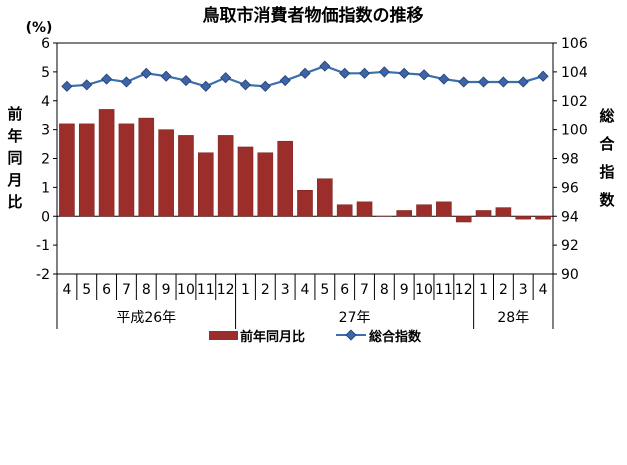 Image resolution: width=627 pixels, height=465 pixels. Describe the element at coordinates (607, 200) in the screenshot. I see `right-axis-title-char: 数` at that location.